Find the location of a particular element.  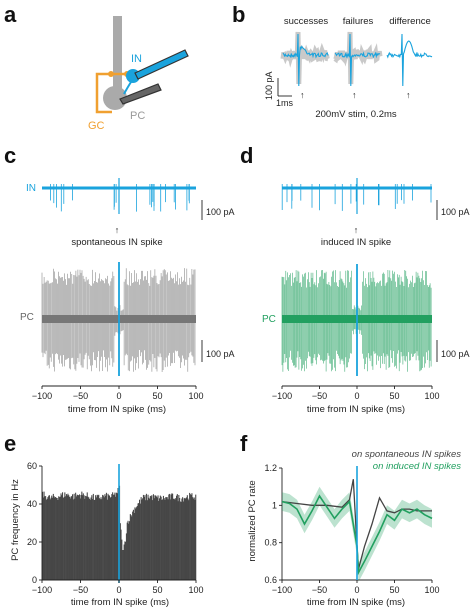

d-xlabel: time from IN spike (ms) is located at coordinates (356, 409).